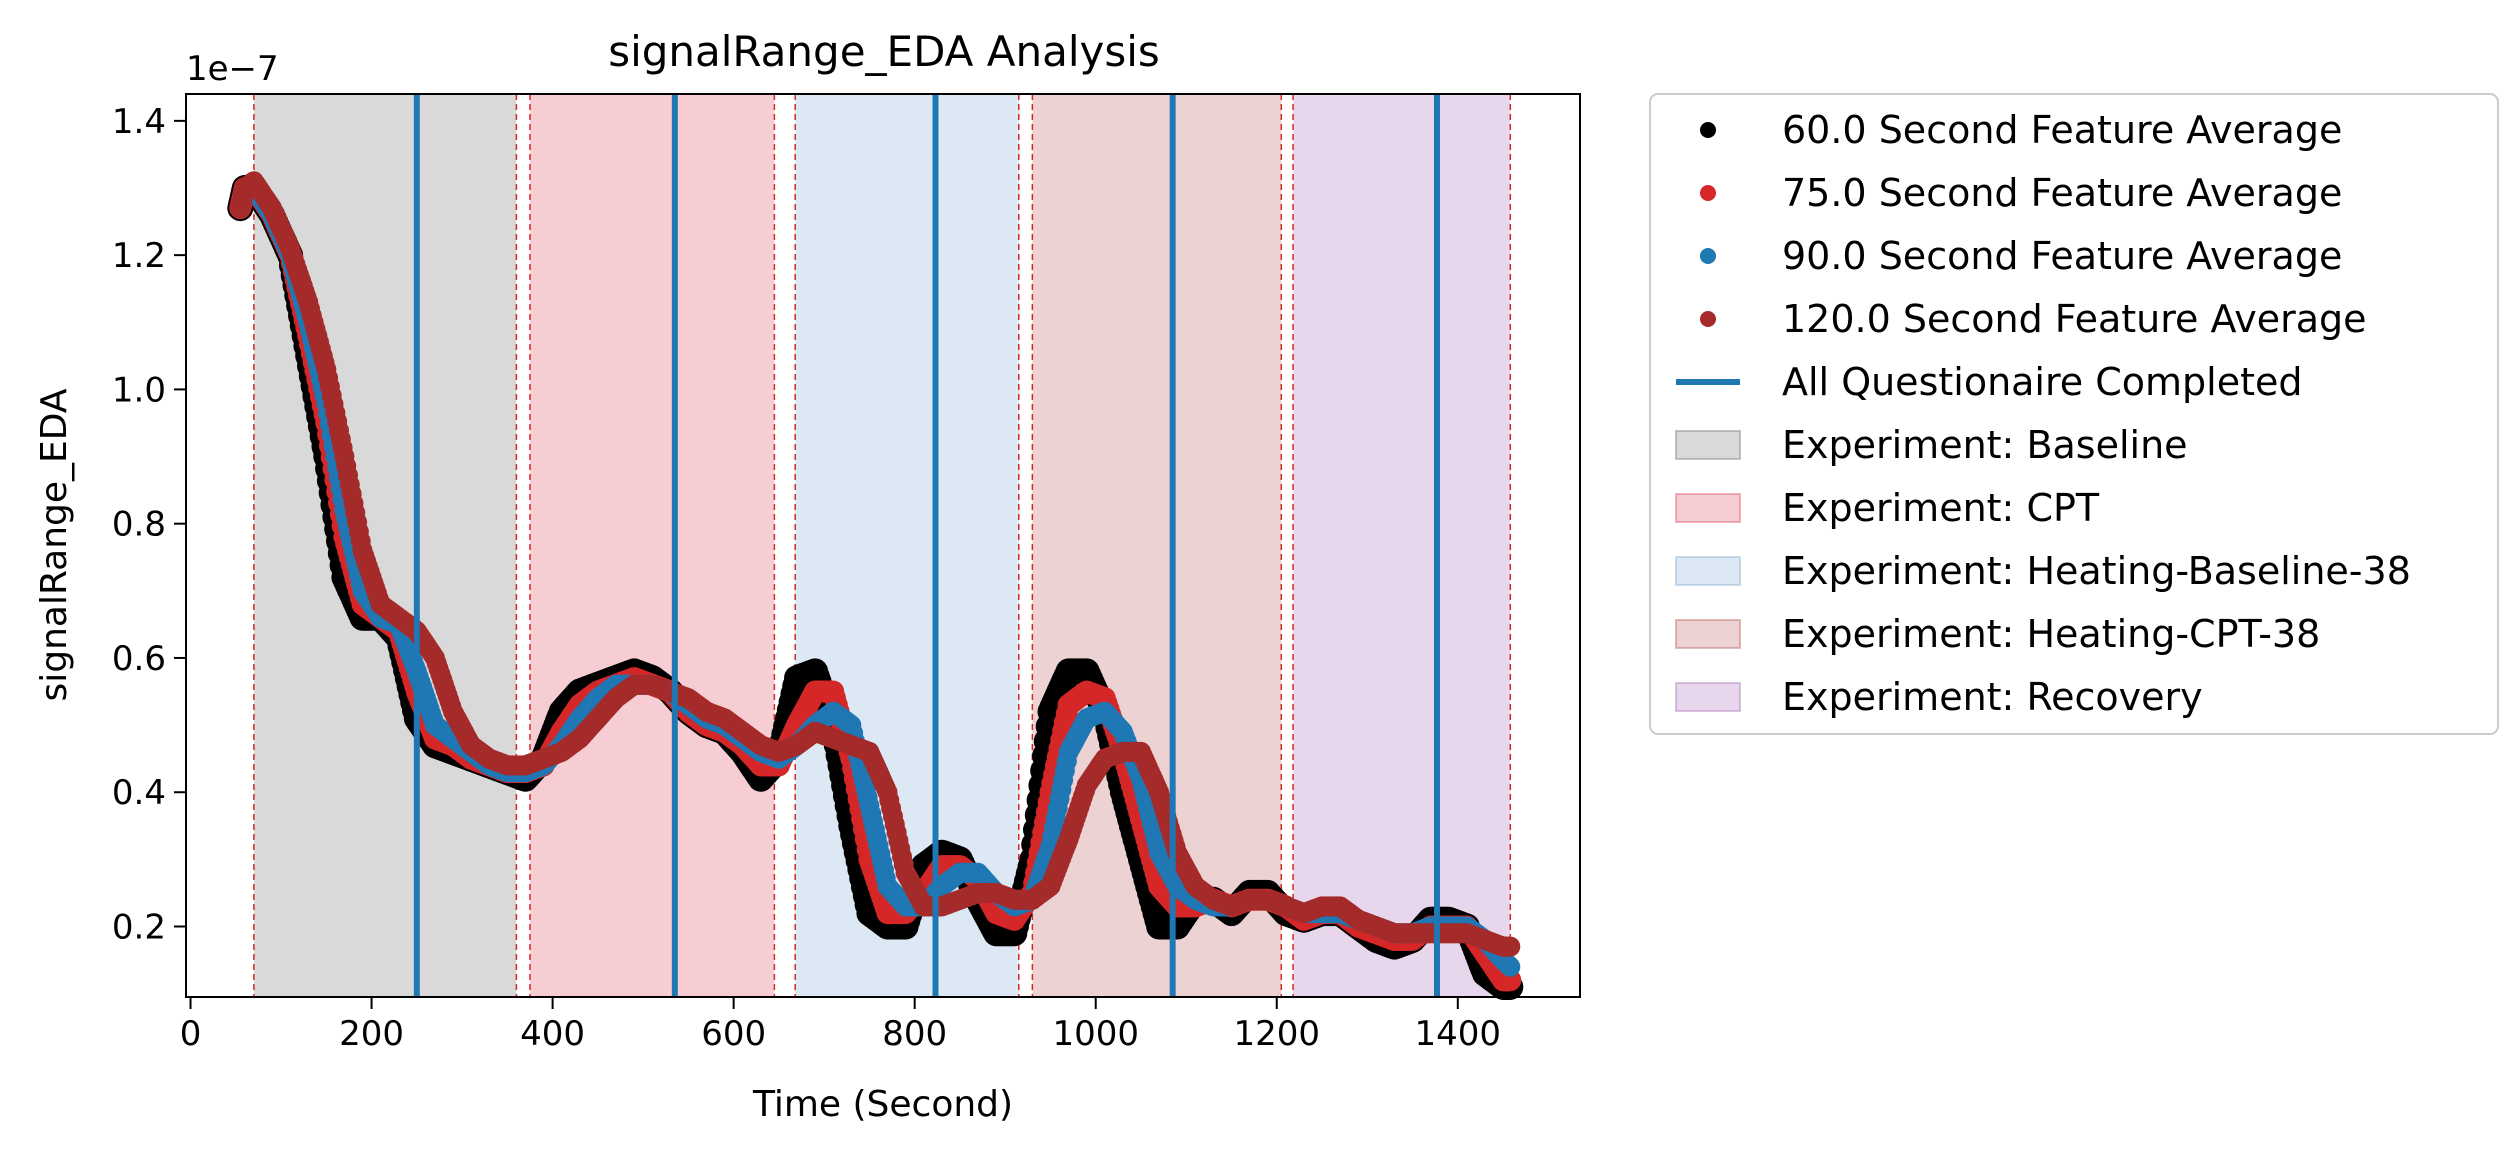 This screenshot has height=1158, width=2518. Describe the element at coordinates (139, 659) in the screenshot. I see `y-tick-label: 0.6` at that location.